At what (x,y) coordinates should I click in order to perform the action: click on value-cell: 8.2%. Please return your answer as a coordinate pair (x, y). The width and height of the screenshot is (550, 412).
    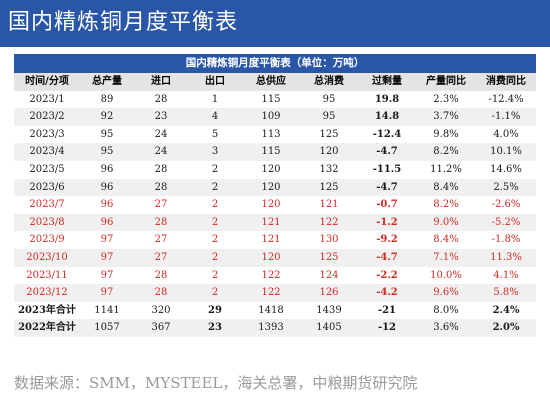
    Looking at the image, I should click on (446, 152).